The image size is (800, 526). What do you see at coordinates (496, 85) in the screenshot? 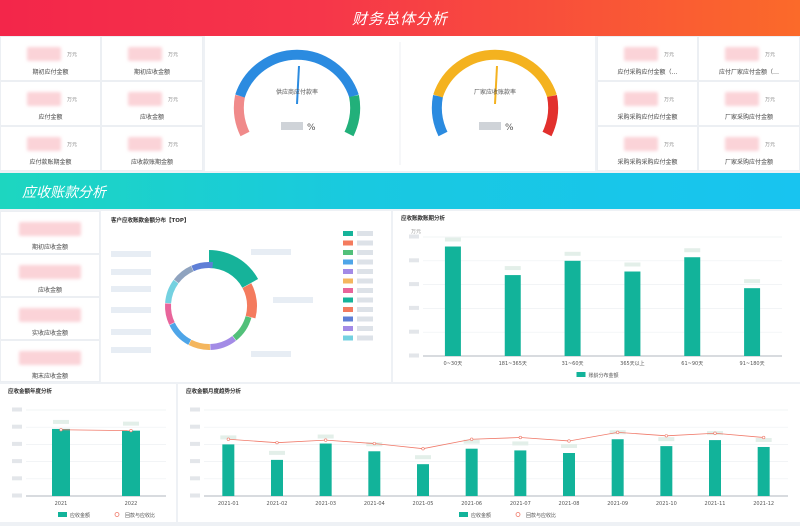
I see `gauge-2-needle` at bounding box center [496, 85].